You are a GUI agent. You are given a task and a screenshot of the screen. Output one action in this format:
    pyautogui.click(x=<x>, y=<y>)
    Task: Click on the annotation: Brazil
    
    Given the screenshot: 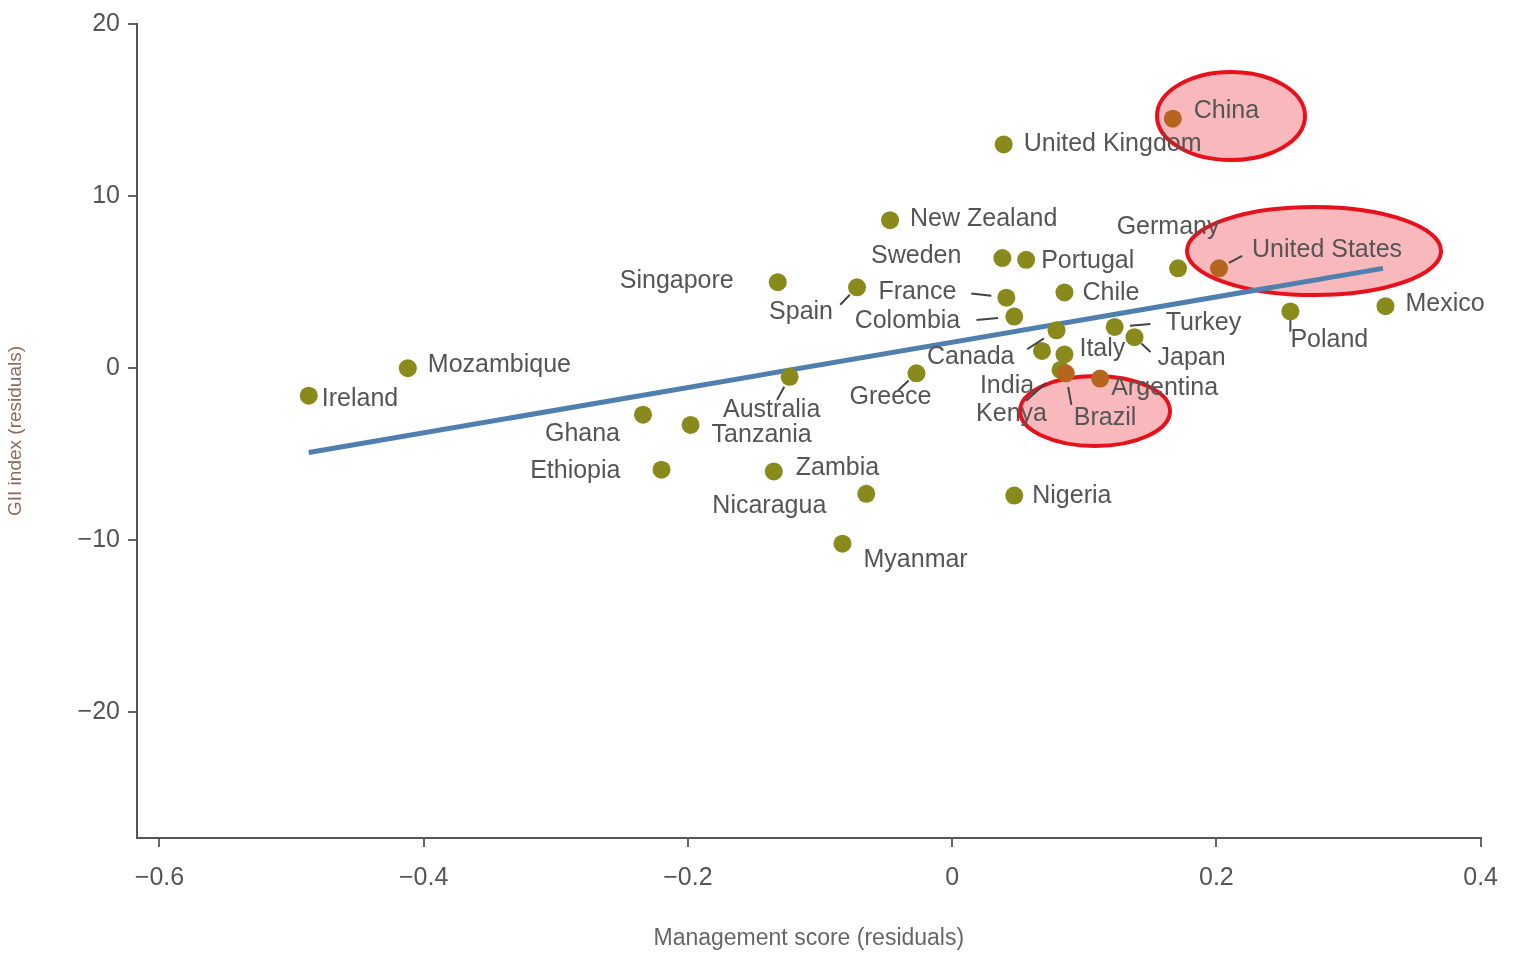 What is the action you would take?
    pyautogui.click(x=1105, y=416)
    